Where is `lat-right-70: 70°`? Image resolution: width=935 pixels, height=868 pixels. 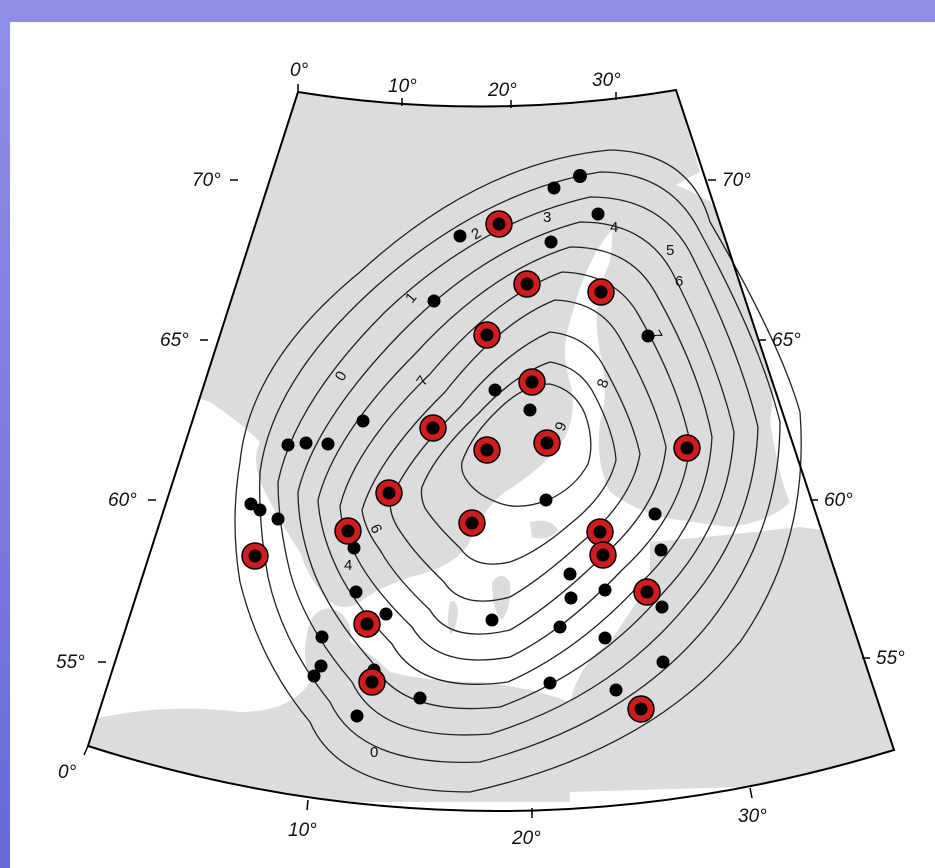
lat-right-70: 70° is located at coordinates (736, 180).